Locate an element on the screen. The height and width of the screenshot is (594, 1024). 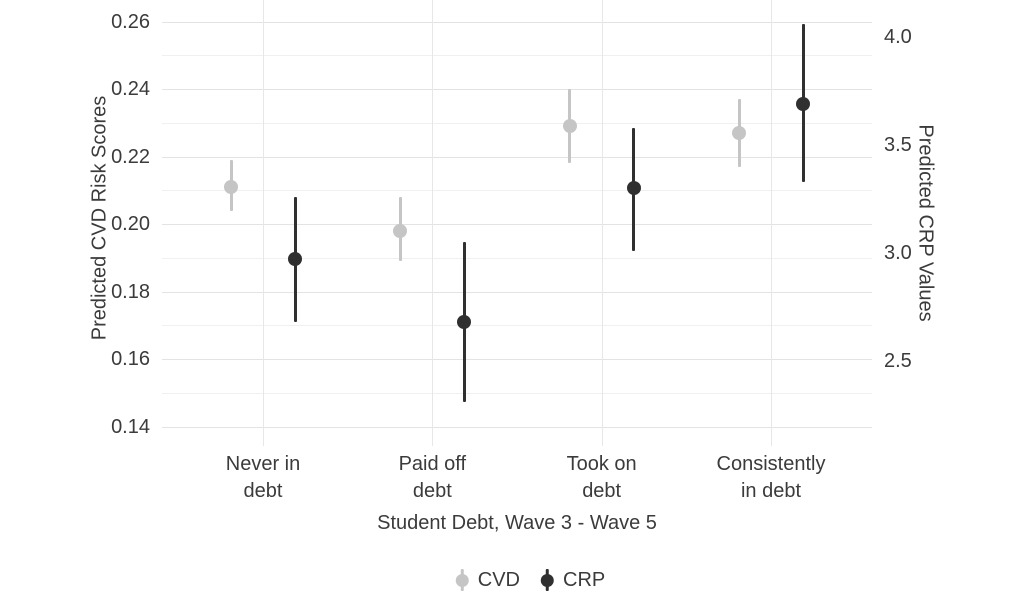
right-axis-tick-label: 3.5 is located at coordinates (898, 145).